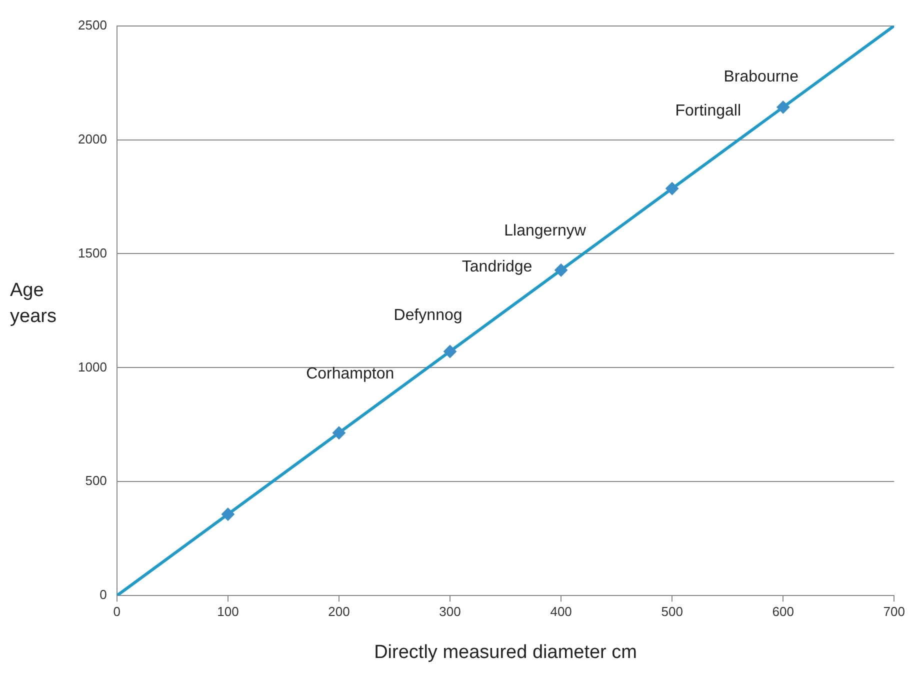 Image resolution: width=917 pixels, height=674 pixels. I want to click on annotation: Corhampton, so click(350, 373).